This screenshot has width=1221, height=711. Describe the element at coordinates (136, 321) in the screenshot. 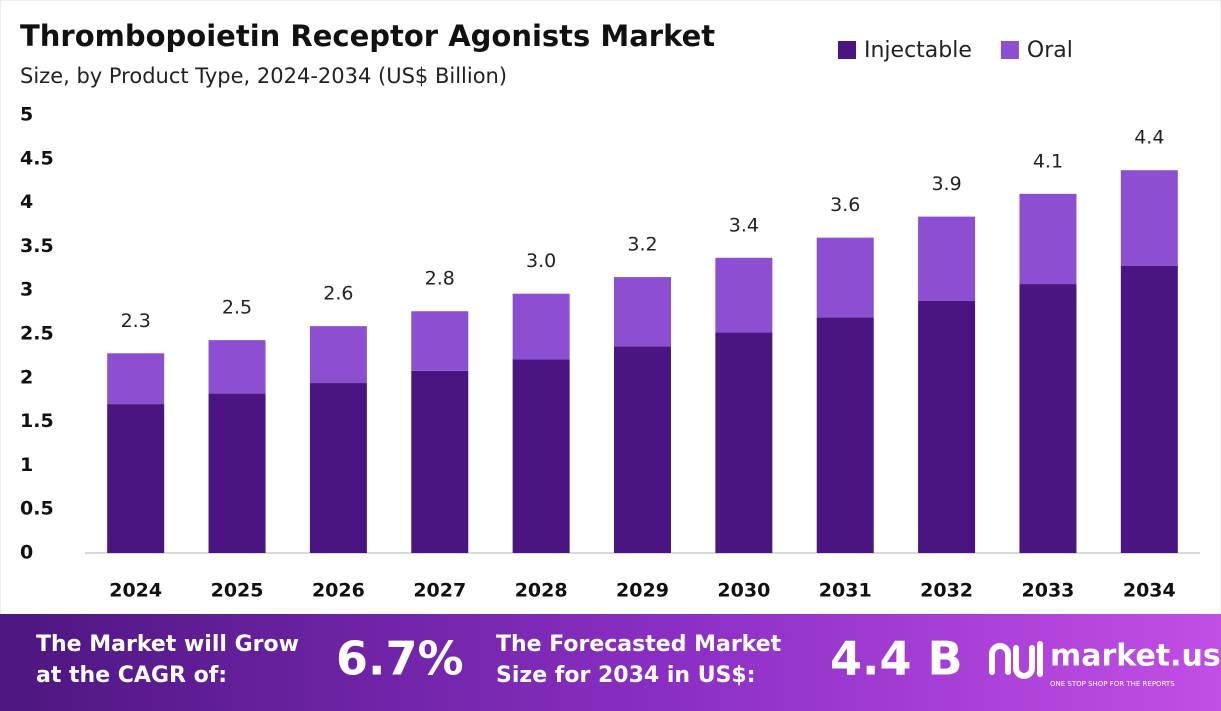

I see `total-label: 2.3` at that location.